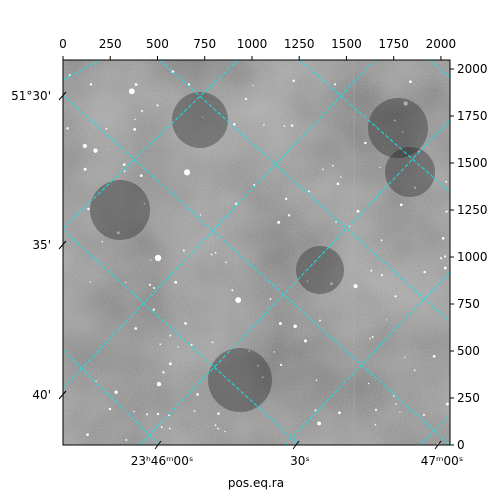  What do you see at coordinates (252, 44) in the screenshot?
I see `pixel-x-tick-label: 1000` at bounding box center [252, 44].